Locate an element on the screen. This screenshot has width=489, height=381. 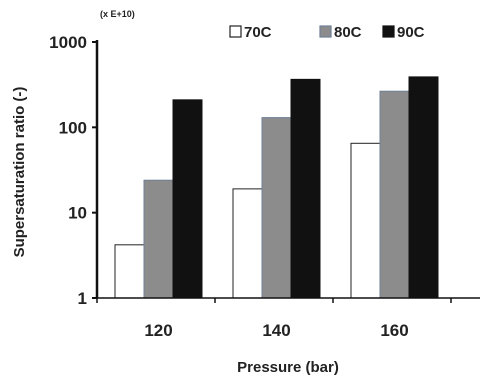
y-multiplier-label: (x E+10) is located at coordinates (117, 14).